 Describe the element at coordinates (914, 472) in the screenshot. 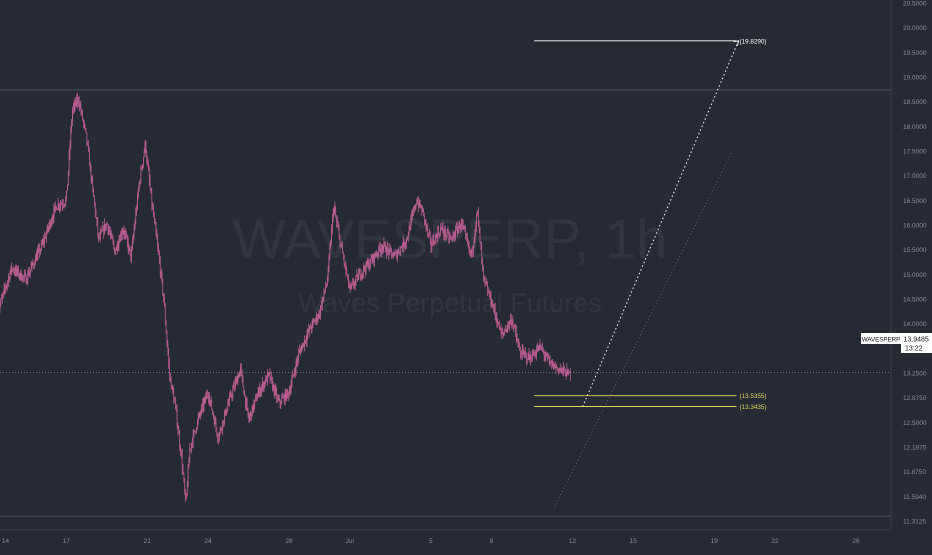

I see `price-tick-19: 11.8750` at that location.